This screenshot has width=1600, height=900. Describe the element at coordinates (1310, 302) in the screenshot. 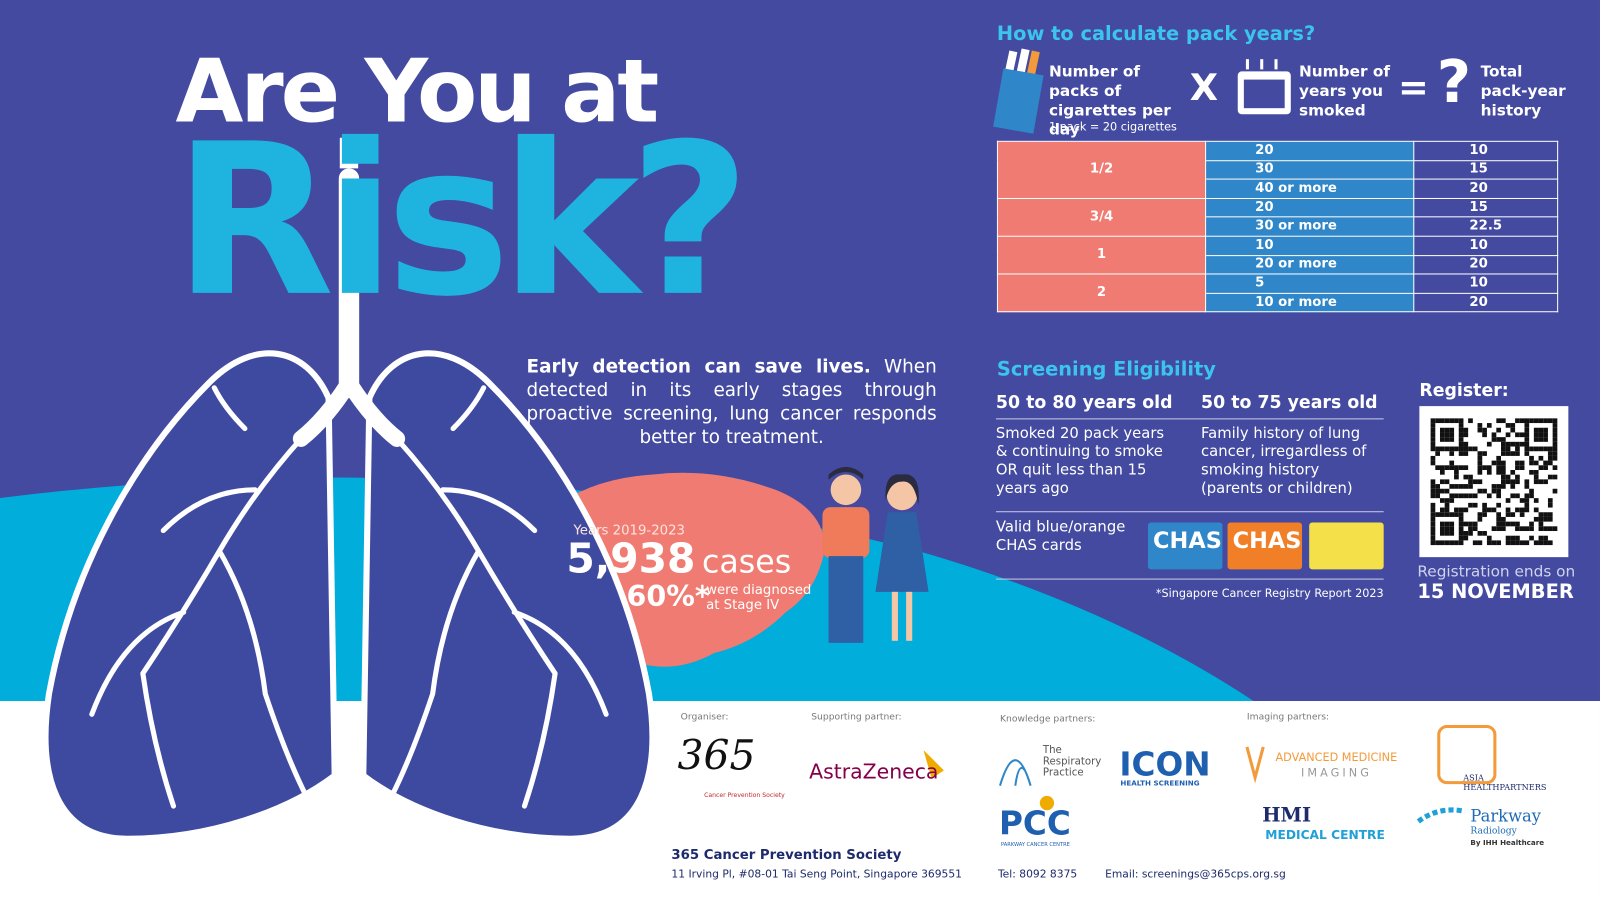

I see `years-cell: 10 or more` at that location.